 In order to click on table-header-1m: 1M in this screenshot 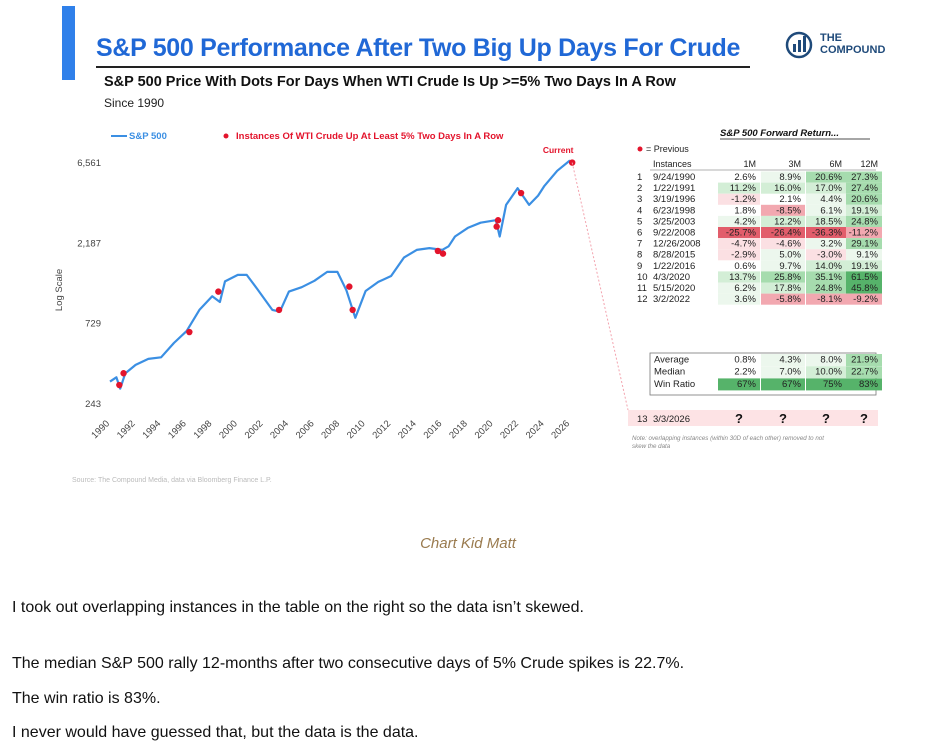, I will do `click(749, 164)`.